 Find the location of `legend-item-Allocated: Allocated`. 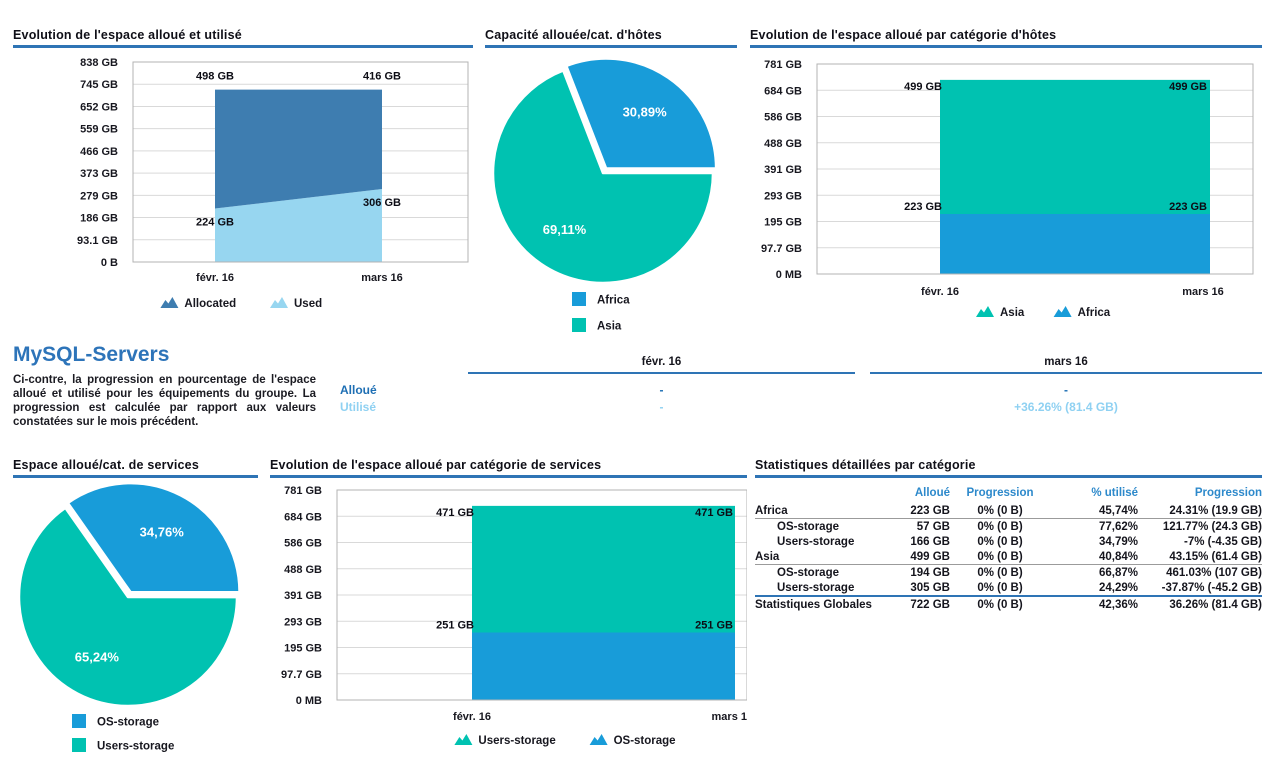

legend-item-Allocated: Allocated is located at coordinates (198, 303).